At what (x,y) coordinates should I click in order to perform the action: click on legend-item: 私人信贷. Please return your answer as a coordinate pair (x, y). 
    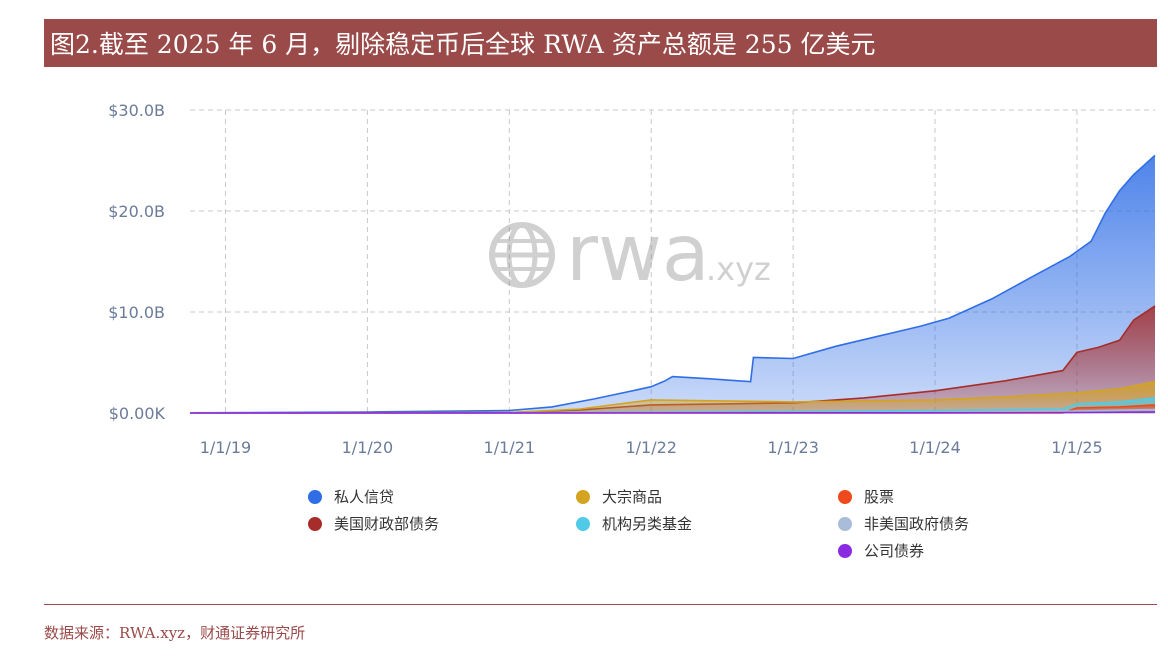
    Looking at the image, I should click on (351, 496).